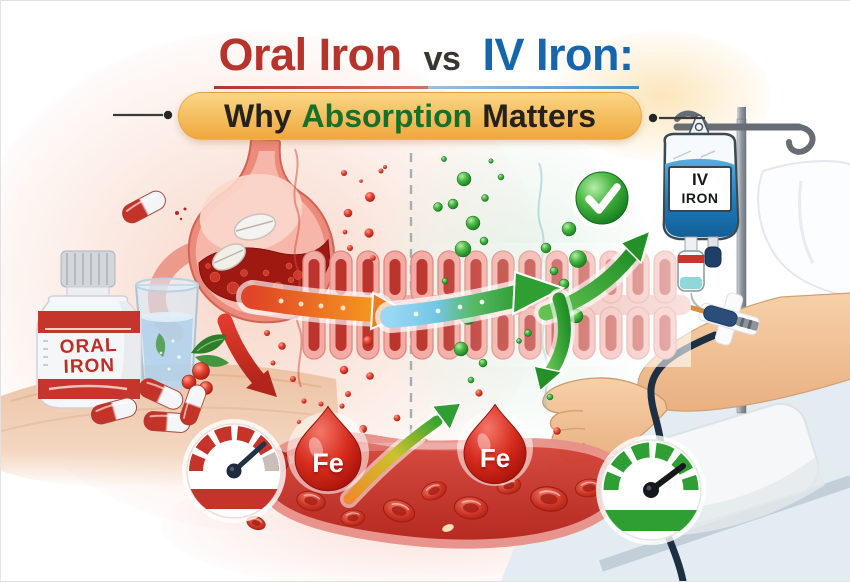 The width and height of the screenshot is (850, 582). Describe the element at coordinates (539, 115) in the screenshot. I see `banner-matters: Matters` at that location.